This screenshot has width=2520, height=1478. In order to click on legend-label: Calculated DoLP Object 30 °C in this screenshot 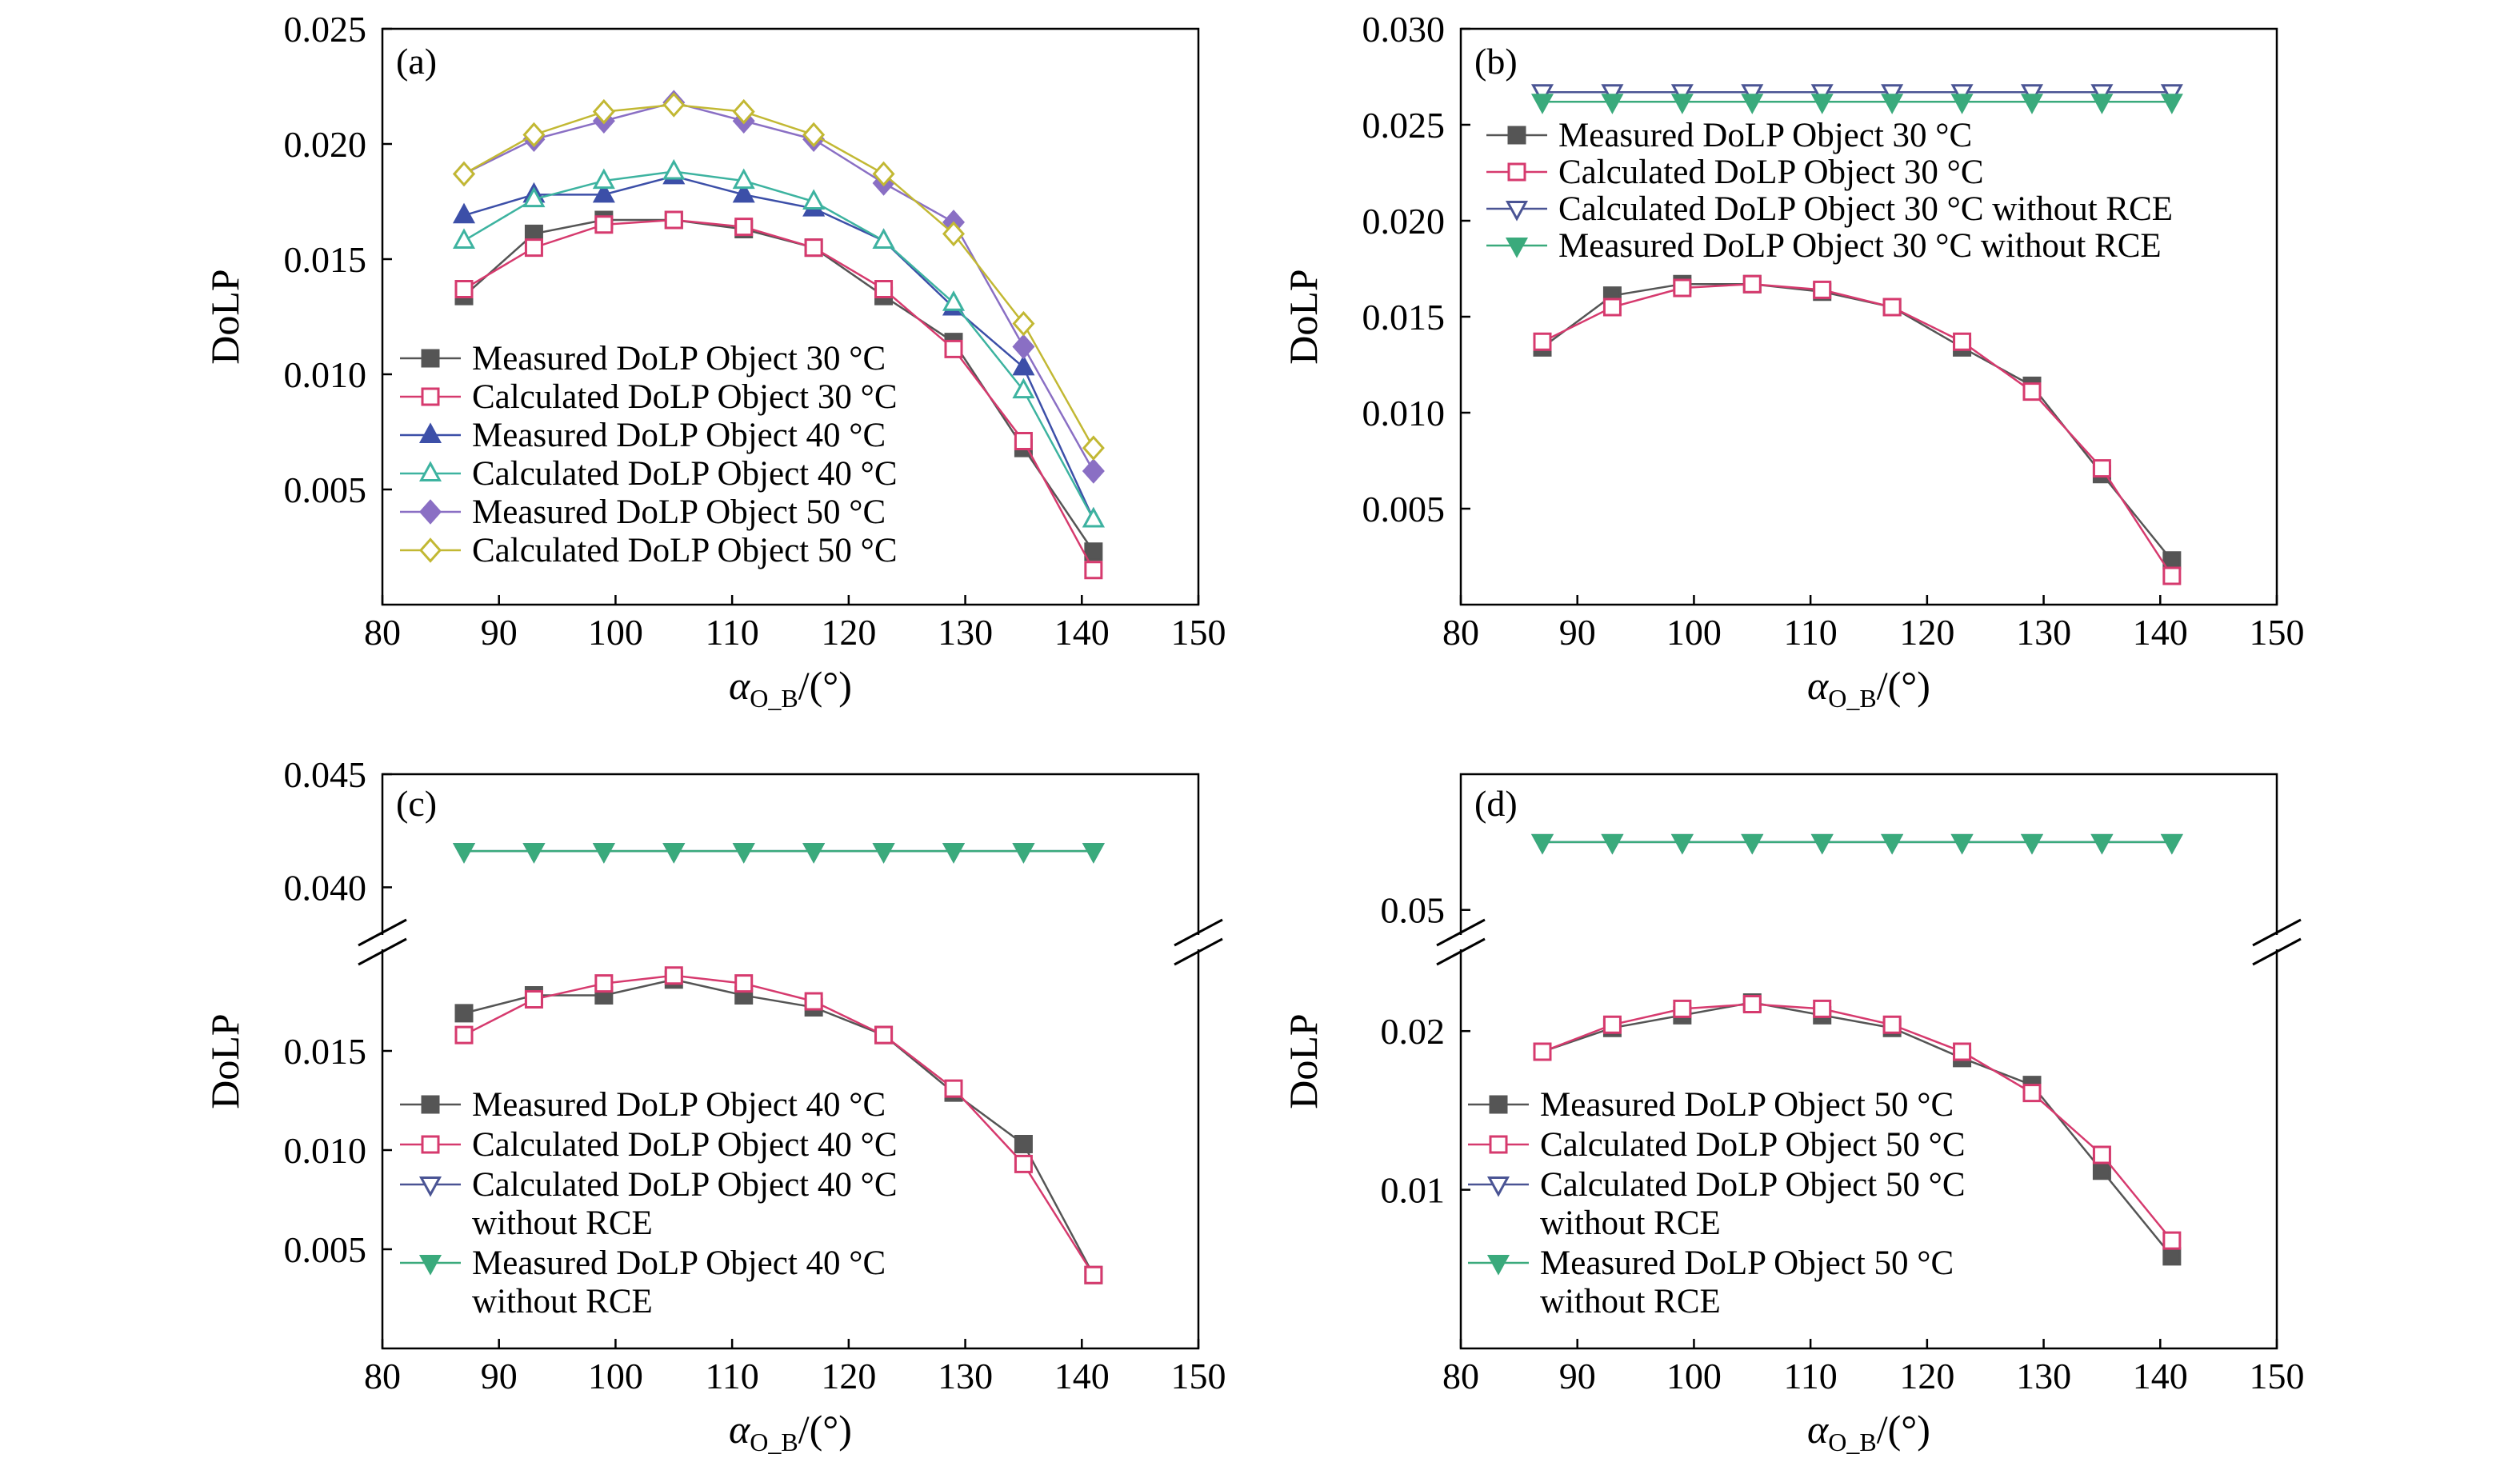, I will do `click(1771, 172)`.